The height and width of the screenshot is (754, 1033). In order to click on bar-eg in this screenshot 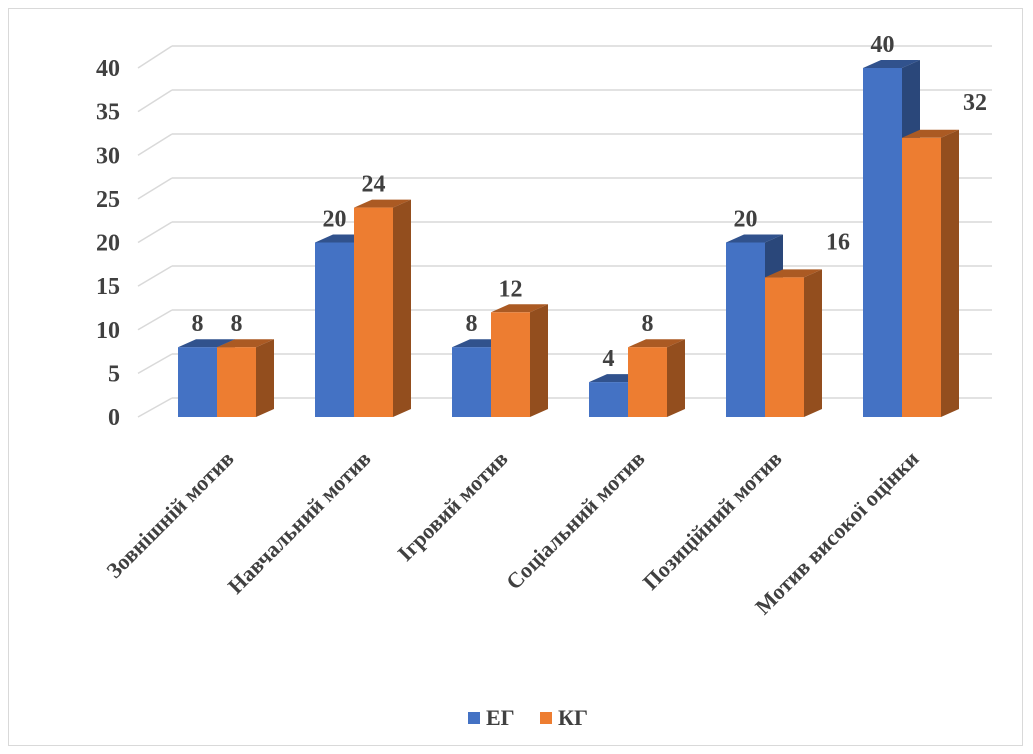, I will do `click(754, 325)`.